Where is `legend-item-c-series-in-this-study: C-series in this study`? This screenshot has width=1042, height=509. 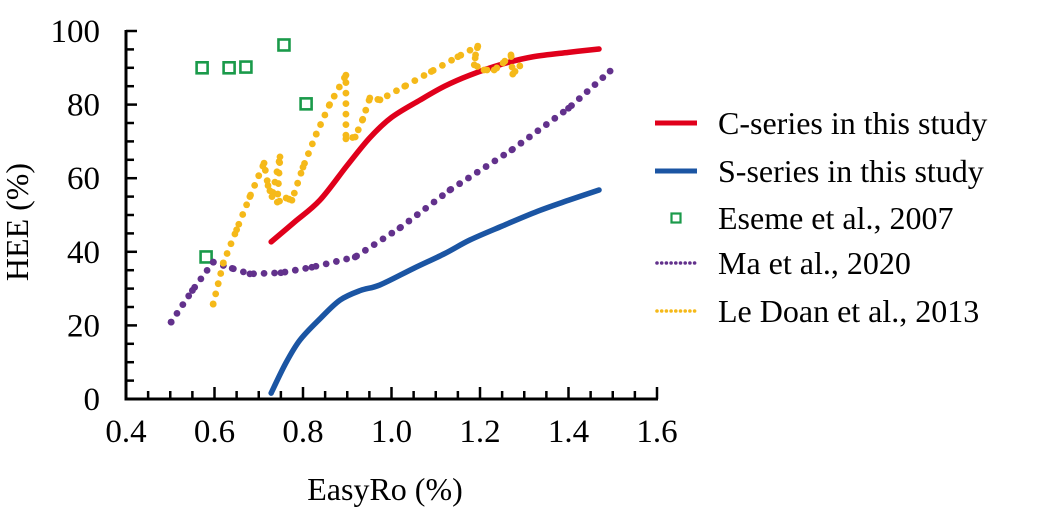
legend-item-c-series-in-this-study: C-series in this study is located at coordinates (821, 123).